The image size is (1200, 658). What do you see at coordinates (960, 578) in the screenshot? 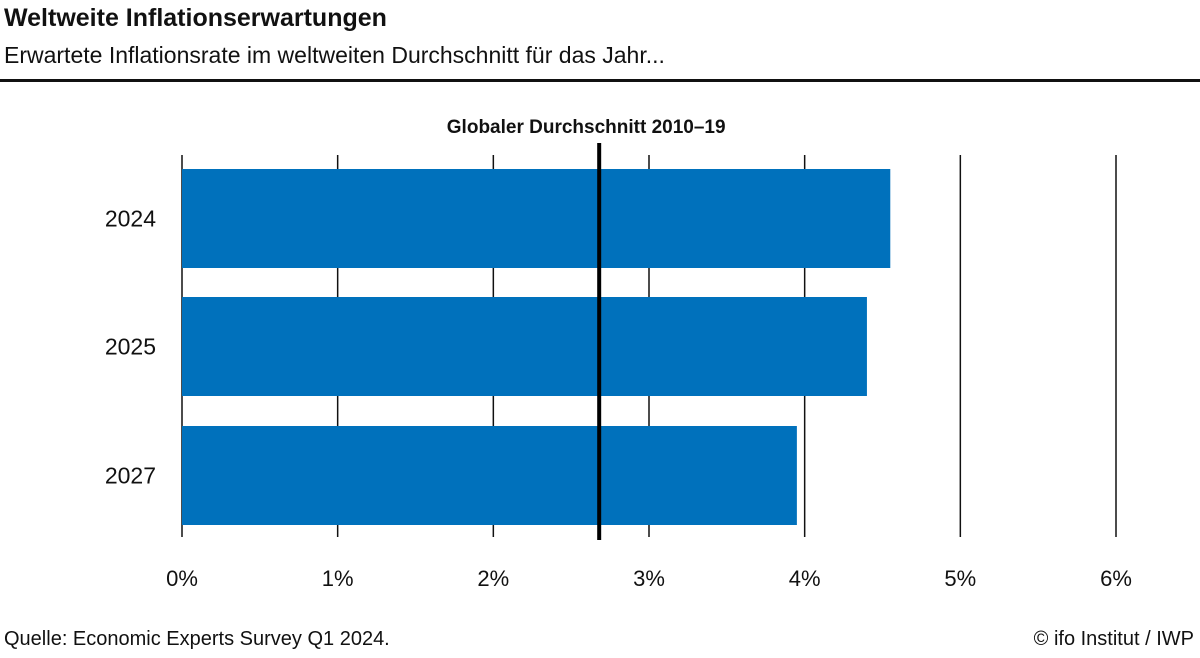
I see `x-tick-label-5: 5%` at bounding box center [960, 578].